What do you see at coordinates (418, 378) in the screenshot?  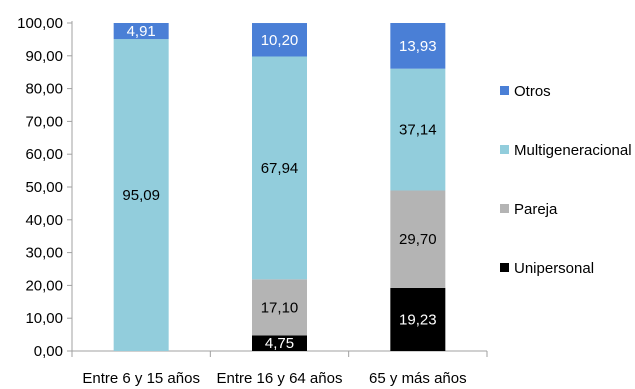 I see `x-category-label: 65 y más años` at bounding box center [418, 378].